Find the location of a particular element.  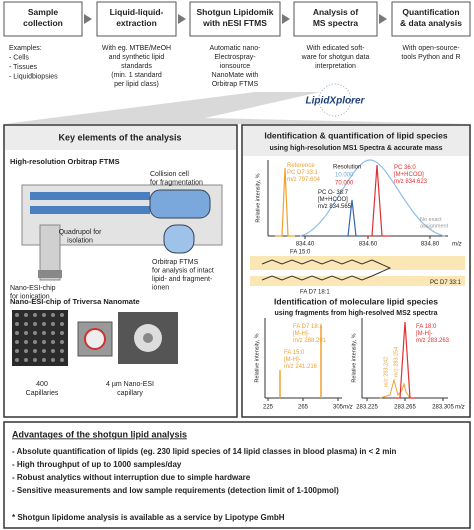

label-line: isolation is located at coordinates (80, 240).